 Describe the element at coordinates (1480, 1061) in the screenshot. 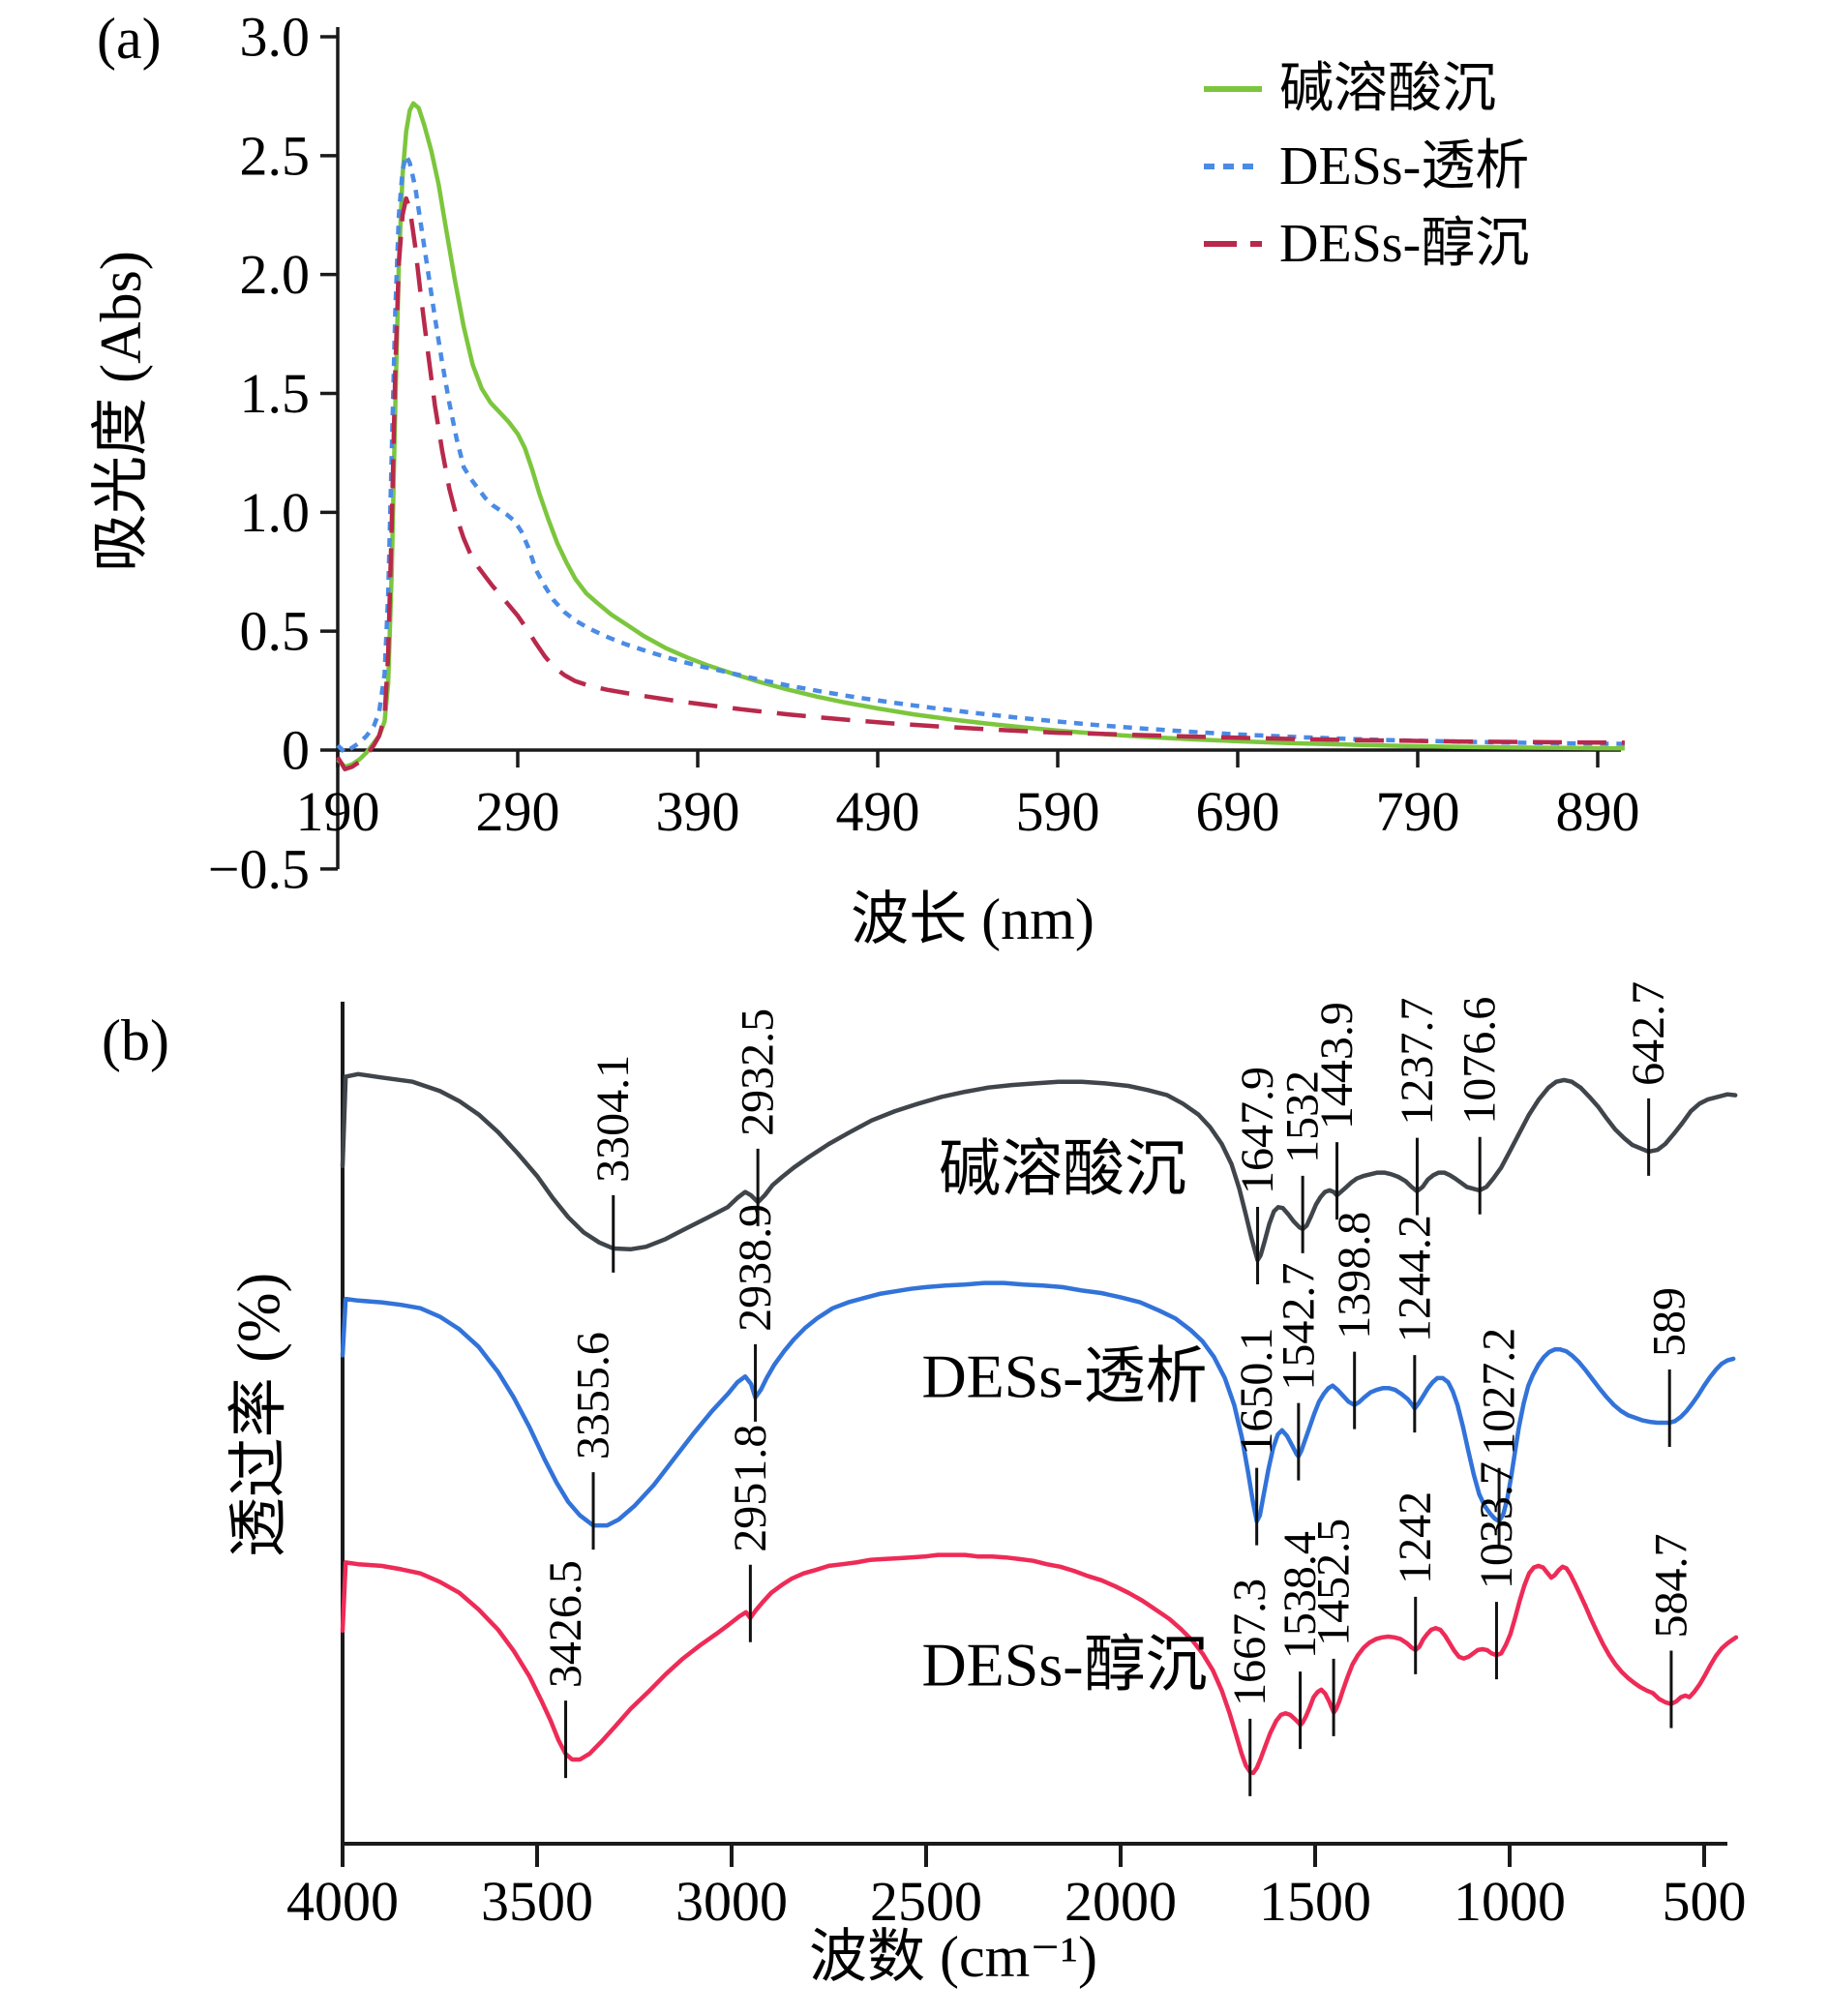

I see `peak-annotation-label: 1076.6` at that location.